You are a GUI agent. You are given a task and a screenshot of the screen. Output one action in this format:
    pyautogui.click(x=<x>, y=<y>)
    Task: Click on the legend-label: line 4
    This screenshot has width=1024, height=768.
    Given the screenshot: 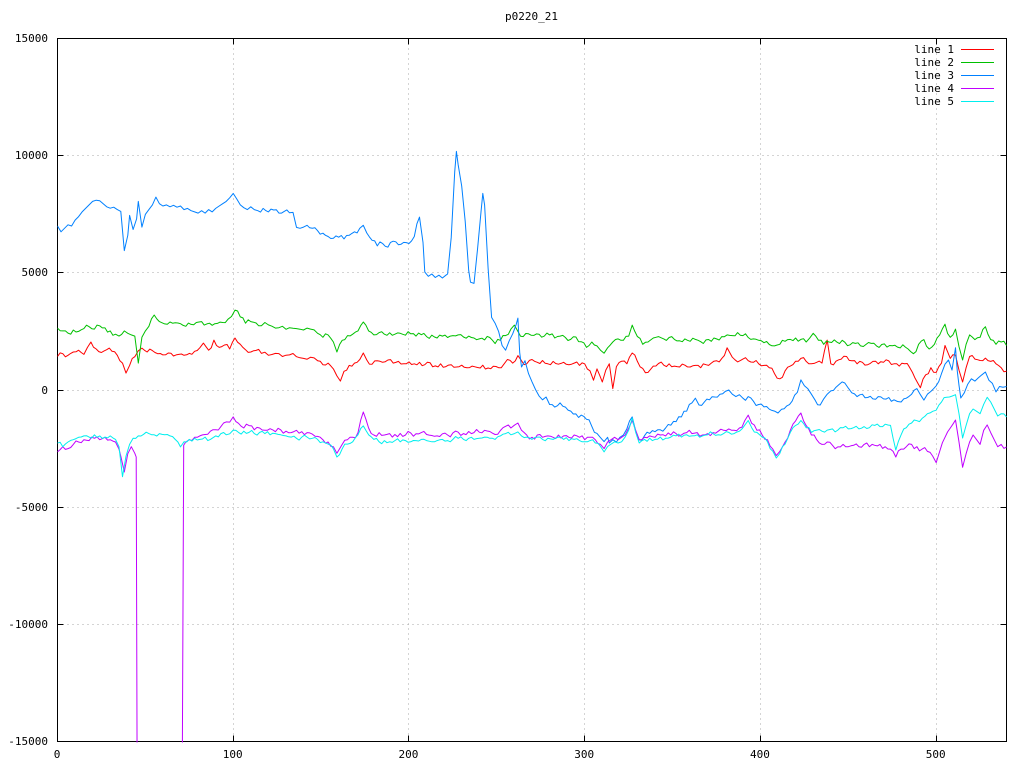 What is the action you would take?
    pyautogui.click(x=934, y=88)
    